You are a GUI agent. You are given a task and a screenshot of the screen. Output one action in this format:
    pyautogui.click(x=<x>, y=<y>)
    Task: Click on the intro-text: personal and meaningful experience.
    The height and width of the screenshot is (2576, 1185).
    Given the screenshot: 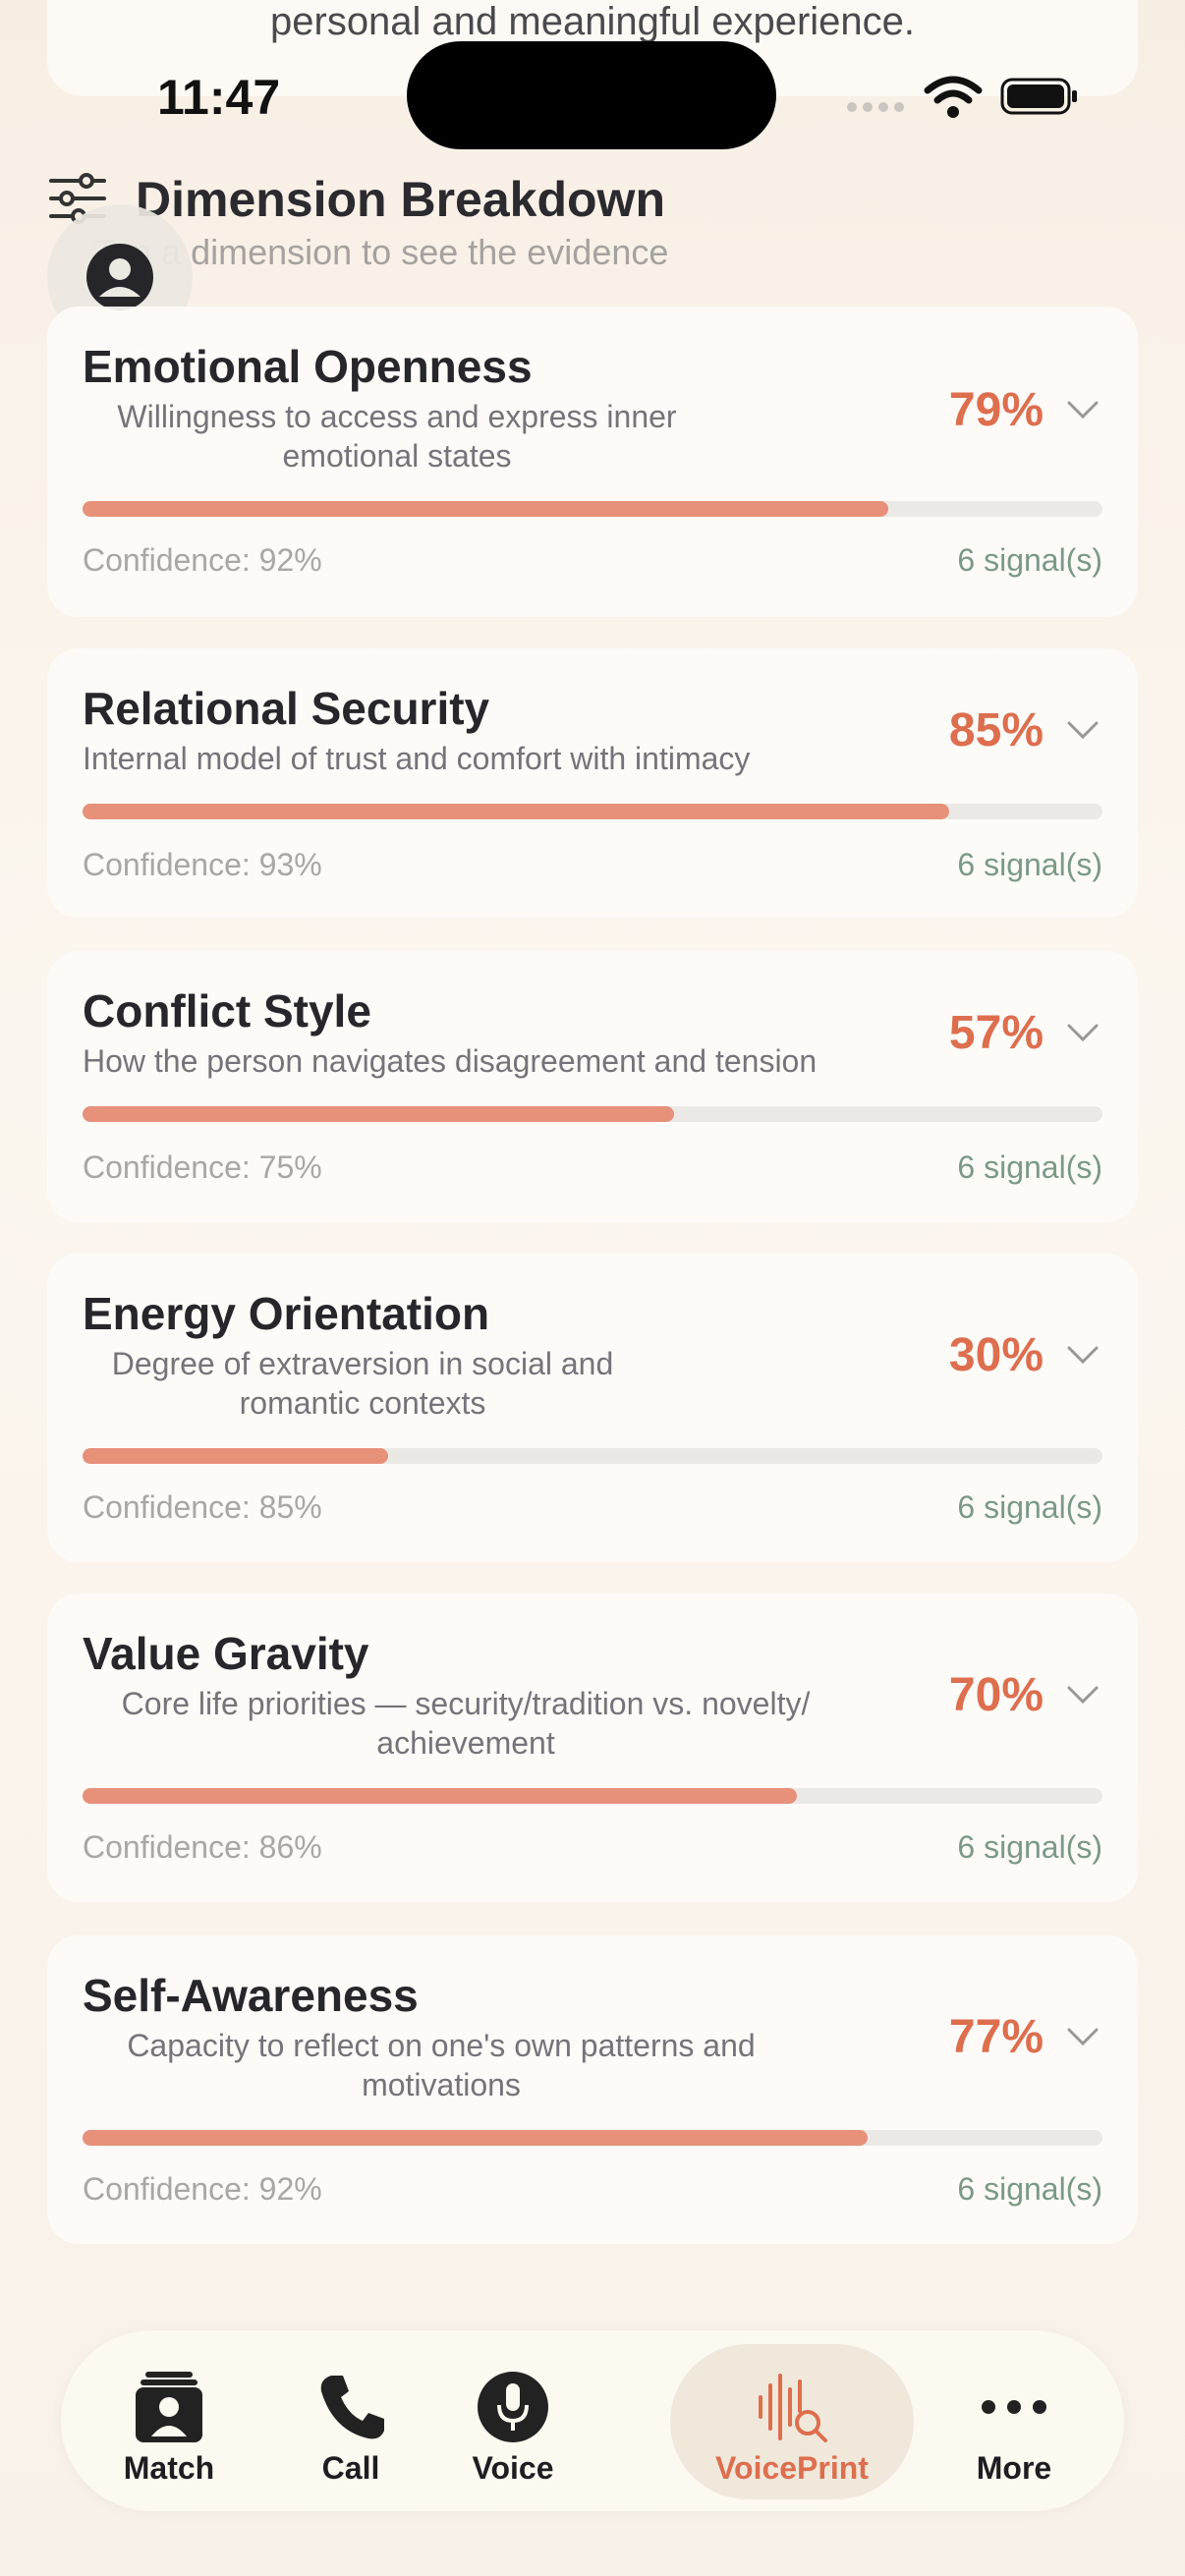 What is the action you would take?
    pyautogui.click(x=592, y=21)
    